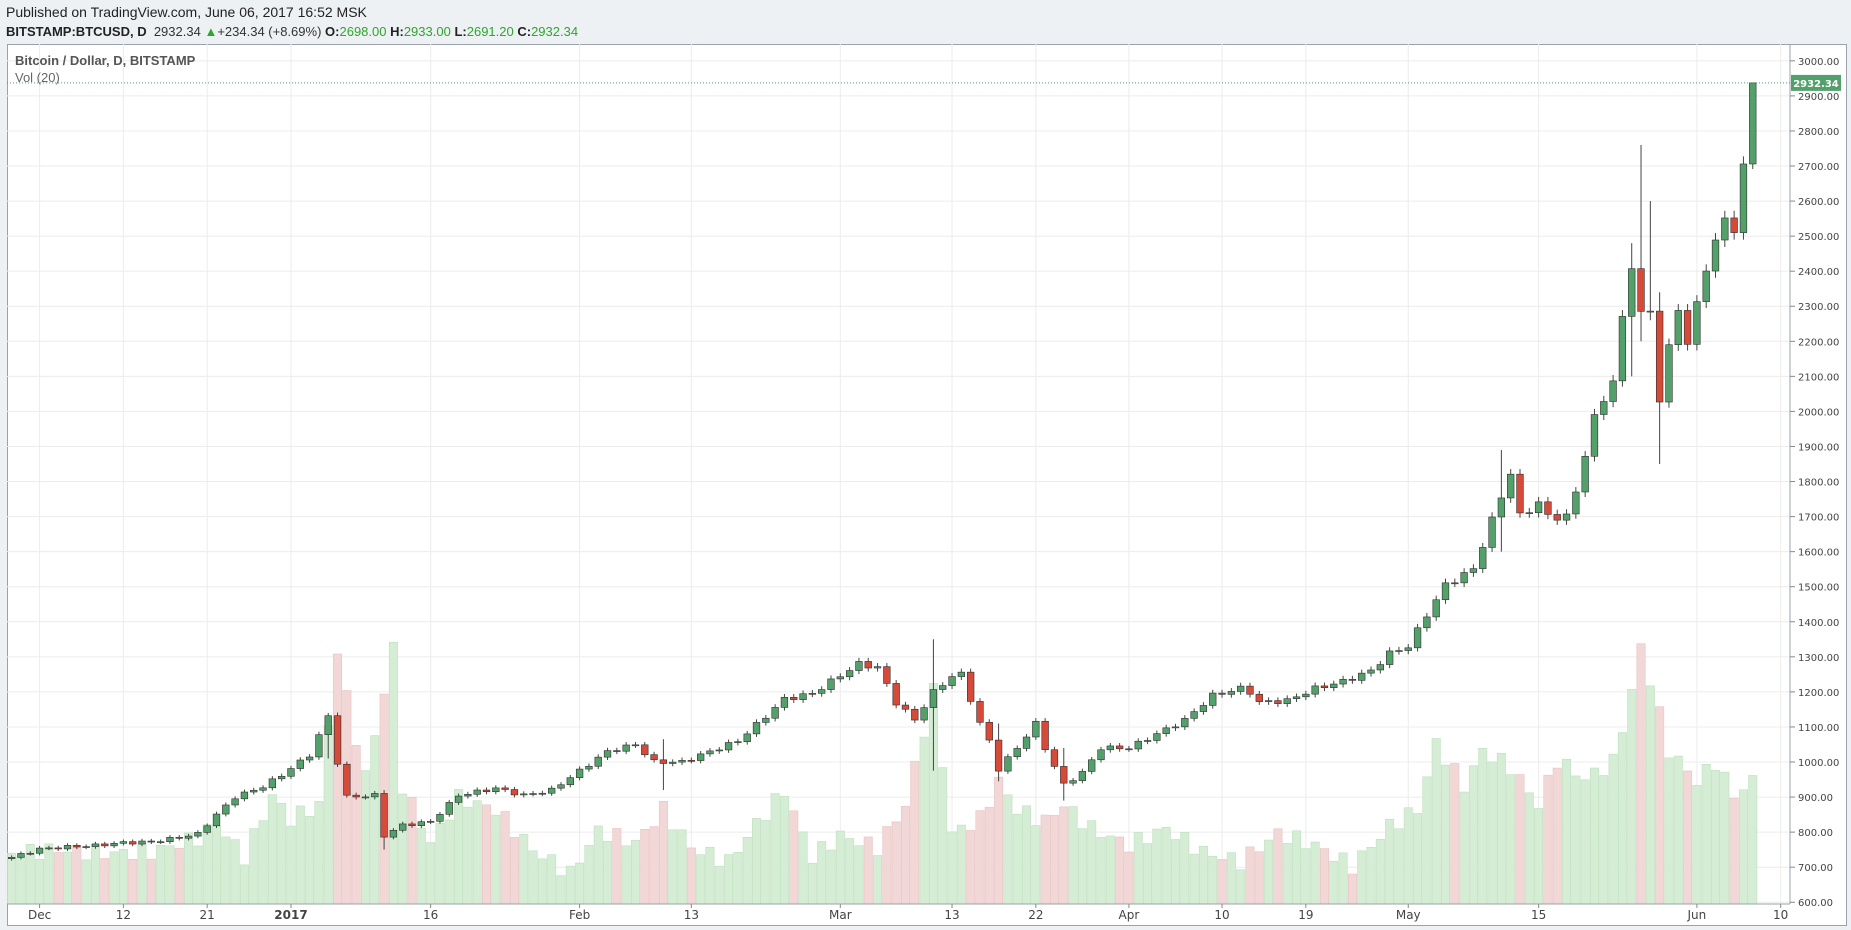 The image size is (1851, 930). I want to click on high-label: H:, so click(397, 31).